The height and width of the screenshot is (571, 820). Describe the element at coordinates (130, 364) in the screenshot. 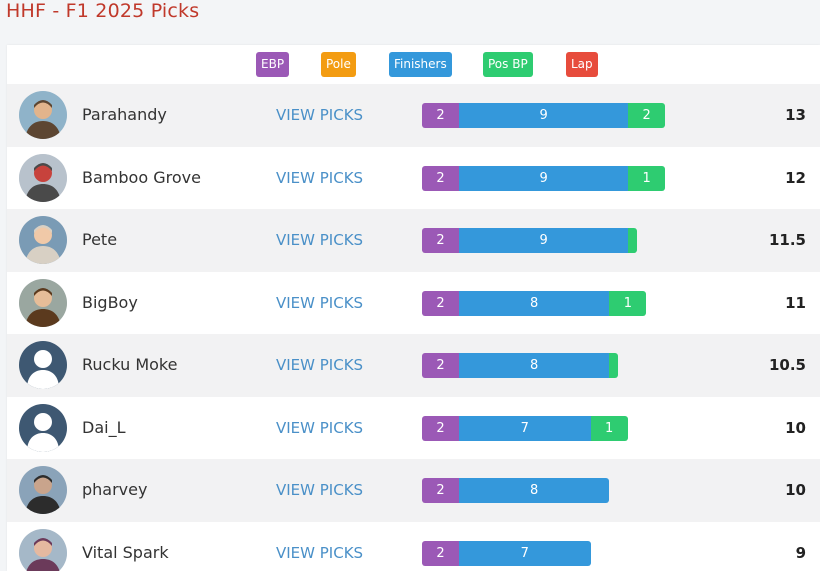

I see `player-name: Rucku Moke` at that location.